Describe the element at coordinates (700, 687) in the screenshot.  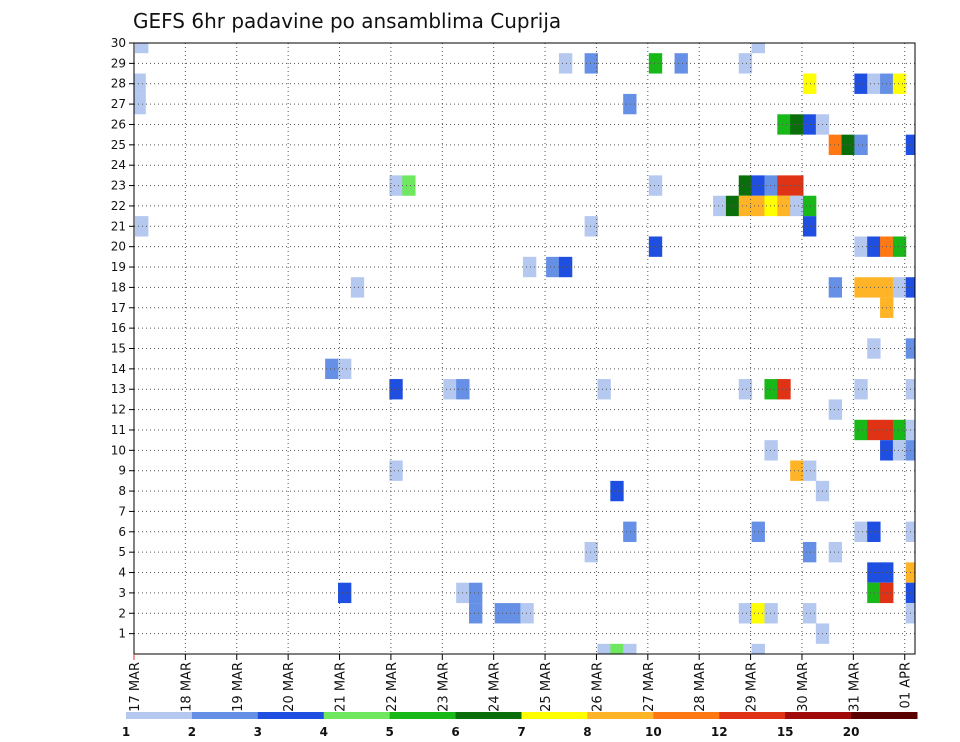
I see `x-tick-label: 28 MAR` at that location.